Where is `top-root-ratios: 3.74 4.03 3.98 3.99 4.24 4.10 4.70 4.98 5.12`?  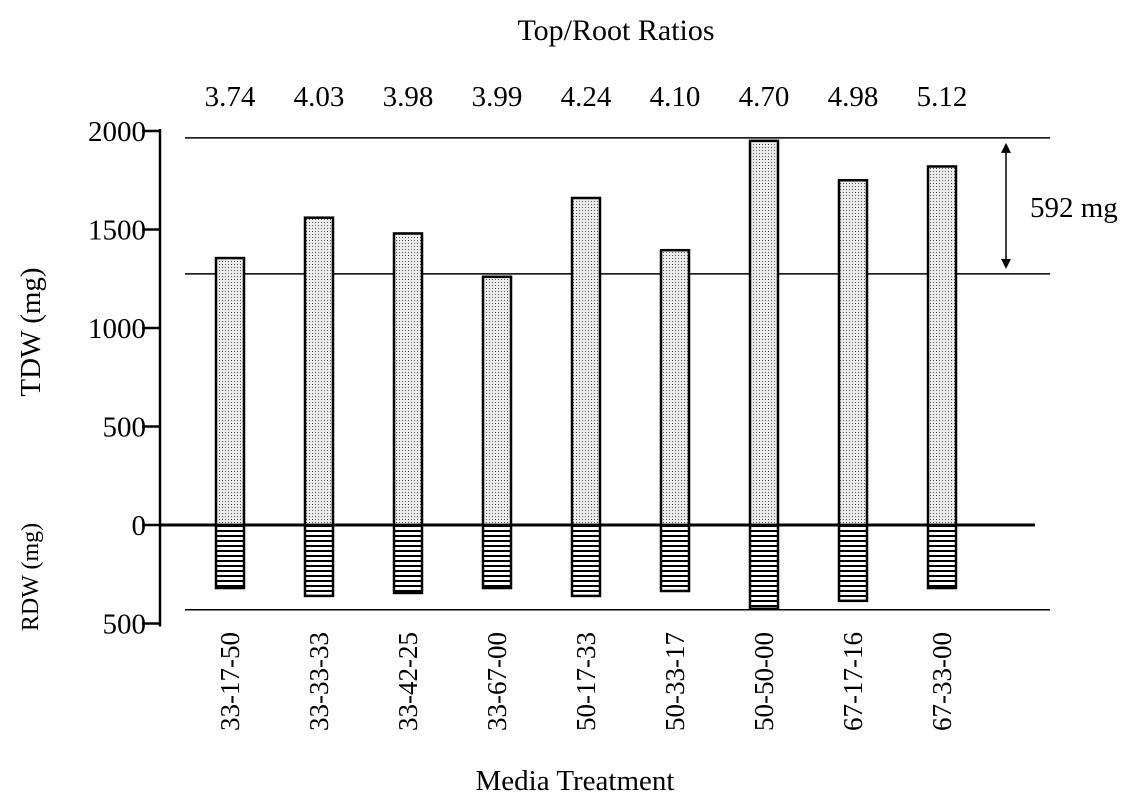
top-root-ratios: 3.74 4.03 3.98 3.99 4.24 4.10 4.70 4.98 5.12 is located at coordinates (586, 97).